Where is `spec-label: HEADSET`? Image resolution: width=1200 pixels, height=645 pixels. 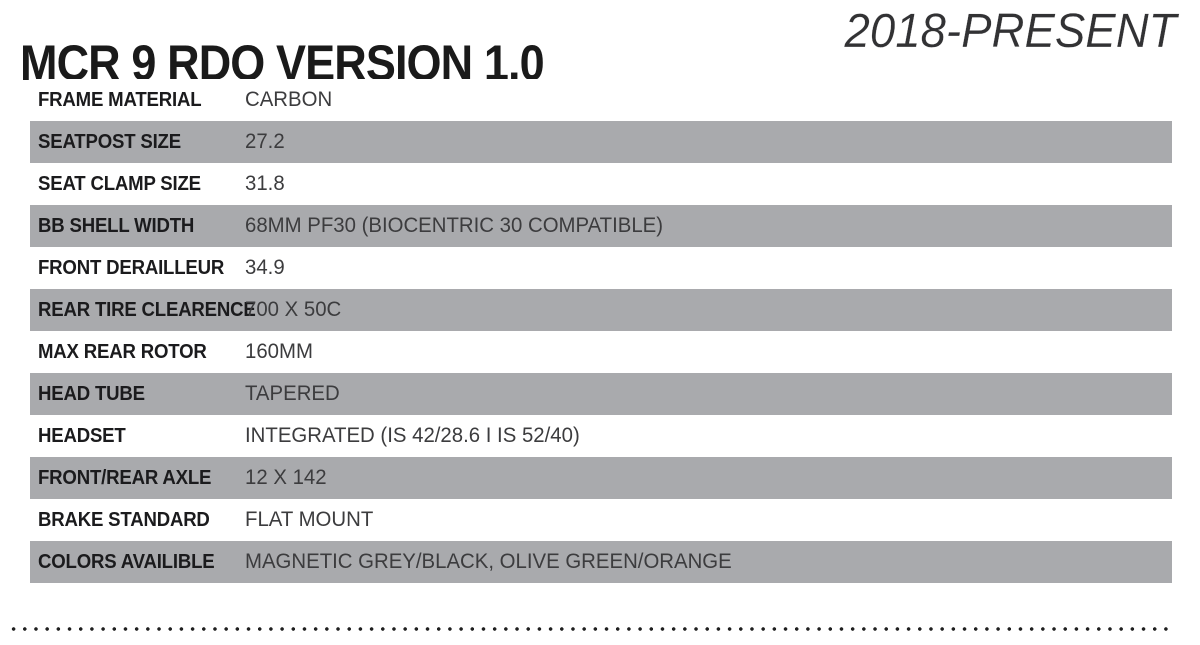 spec-label: HEADSET is located at coordinates (137, 436).